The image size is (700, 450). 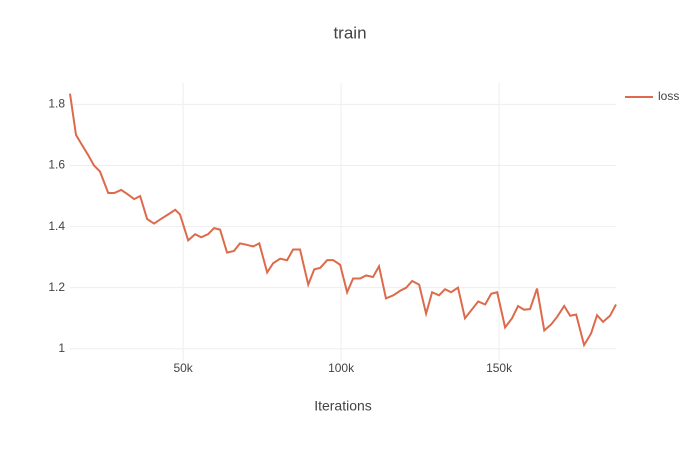 What do you see at coordinates (56, 104) in the screenshot?
I see `y-tick-label: 1.8` at bounding box center [56, 104].